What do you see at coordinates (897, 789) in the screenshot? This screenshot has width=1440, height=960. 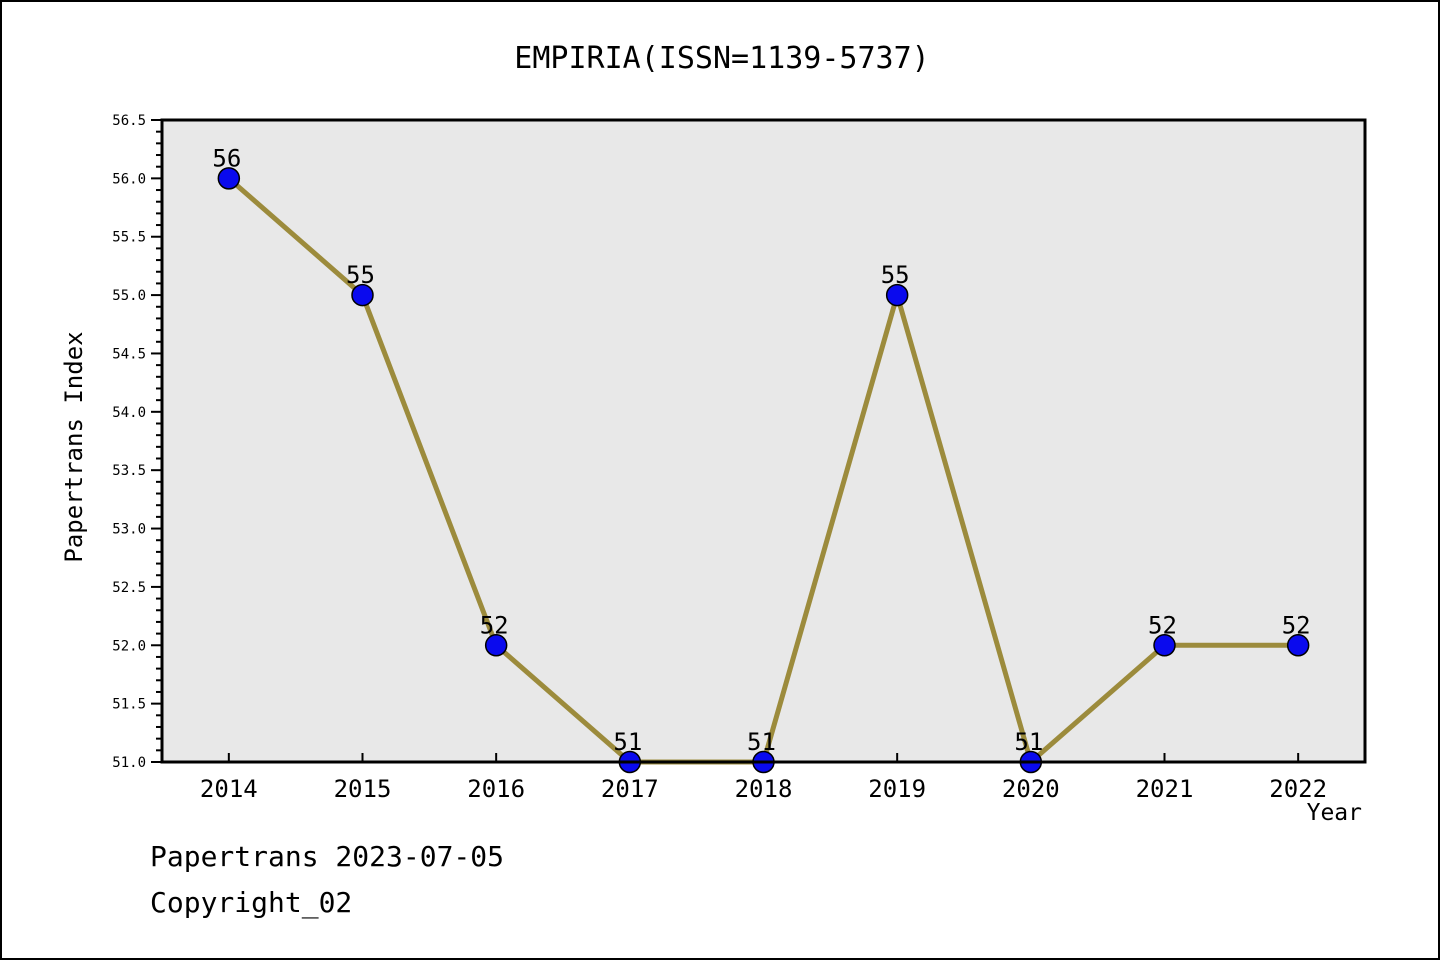 I see `x-tick-label: 2019` at bounding box center [897, 789].